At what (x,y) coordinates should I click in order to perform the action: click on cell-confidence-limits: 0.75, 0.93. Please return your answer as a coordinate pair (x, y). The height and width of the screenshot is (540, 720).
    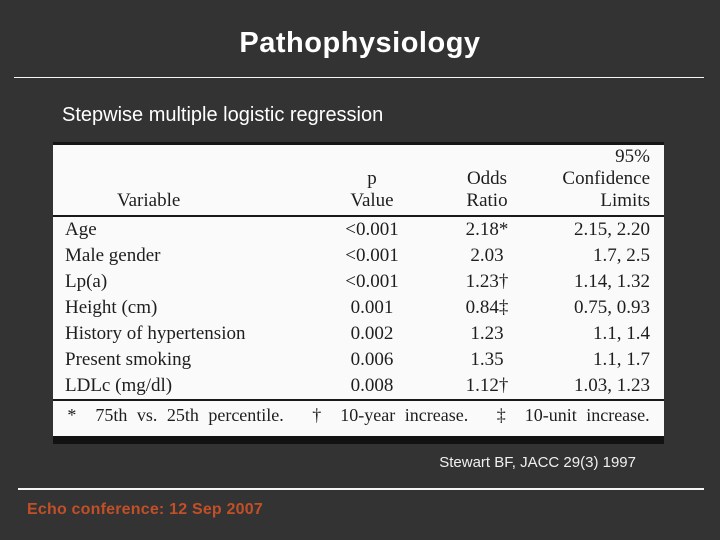
    Looking at the image, I should click on (612, 307).